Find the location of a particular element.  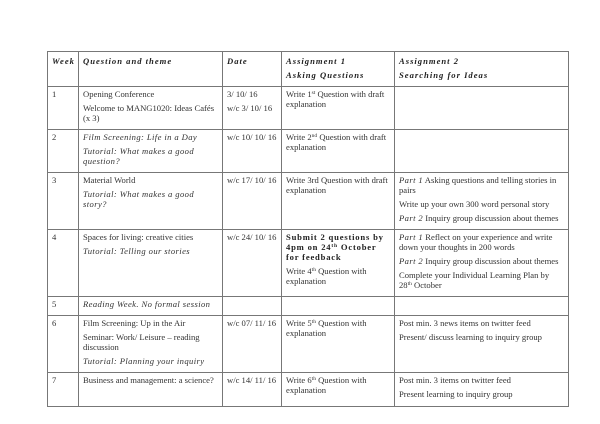

text-run: w/c 17/ 10/ 16 is located at coordinates (252, 180).